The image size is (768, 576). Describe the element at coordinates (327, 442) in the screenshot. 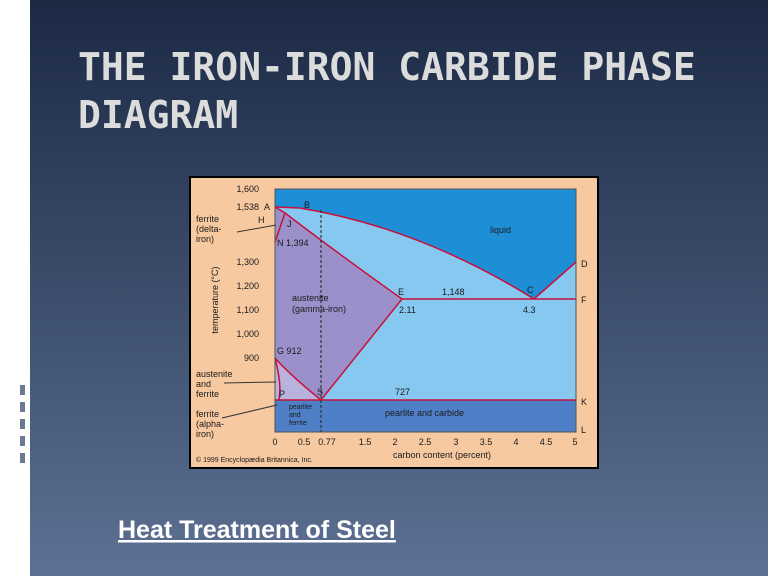

I see `x-tick-label: 0.77` at that location.